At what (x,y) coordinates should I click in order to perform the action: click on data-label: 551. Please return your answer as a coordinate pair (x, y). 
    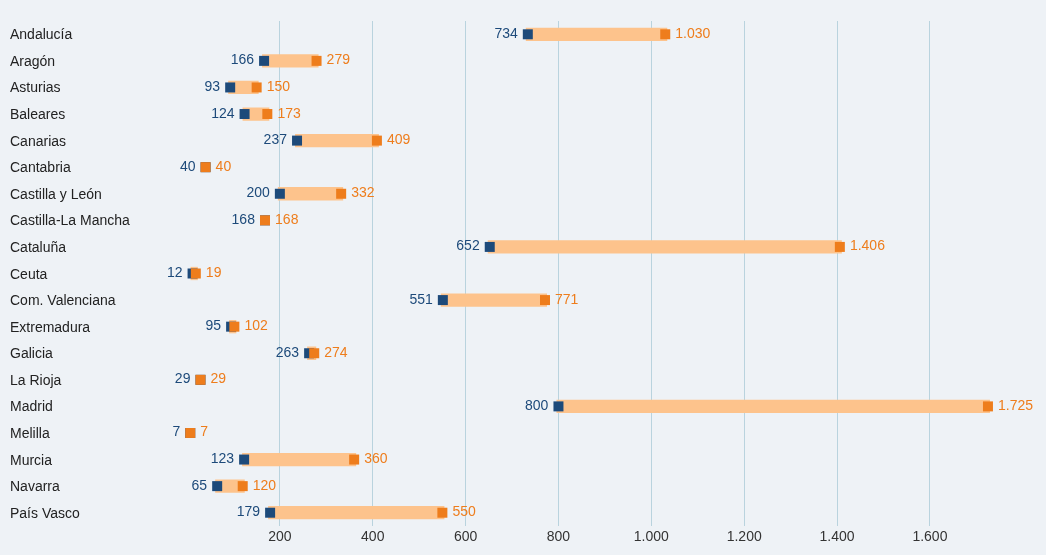
    Looking at the image, I should click on (421, 298).